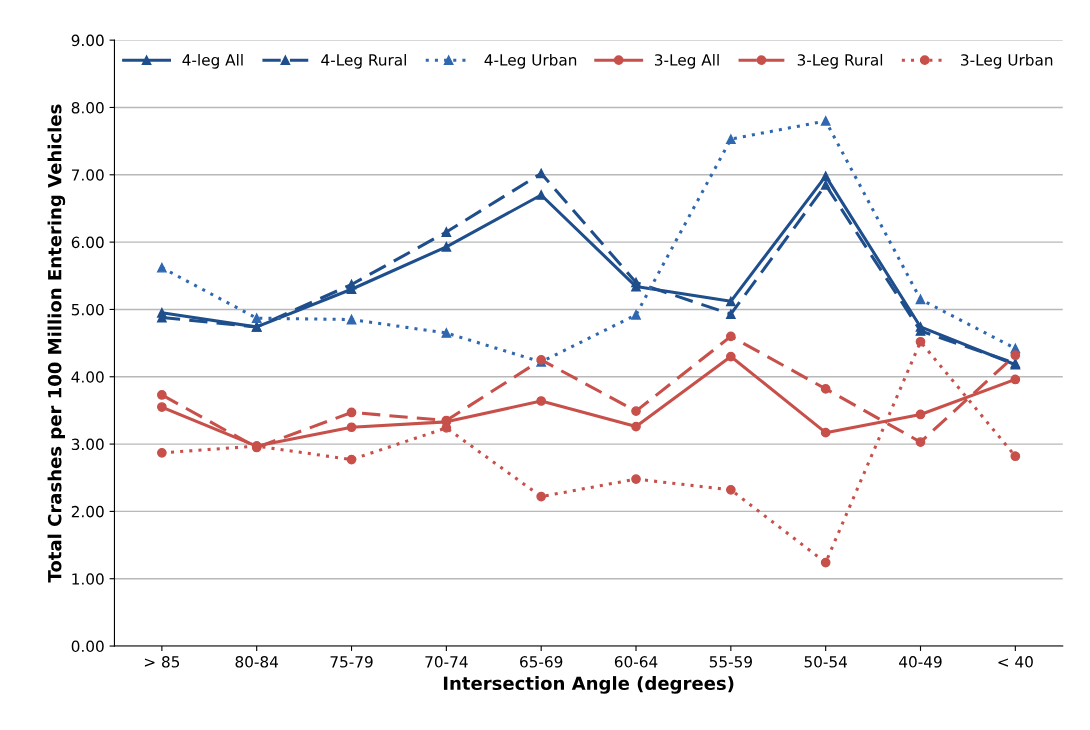  What do you see at coordinates (636, 662) in the screenshot?
I see `x-tick-label: 60-64` at bounding box center [636, 662].